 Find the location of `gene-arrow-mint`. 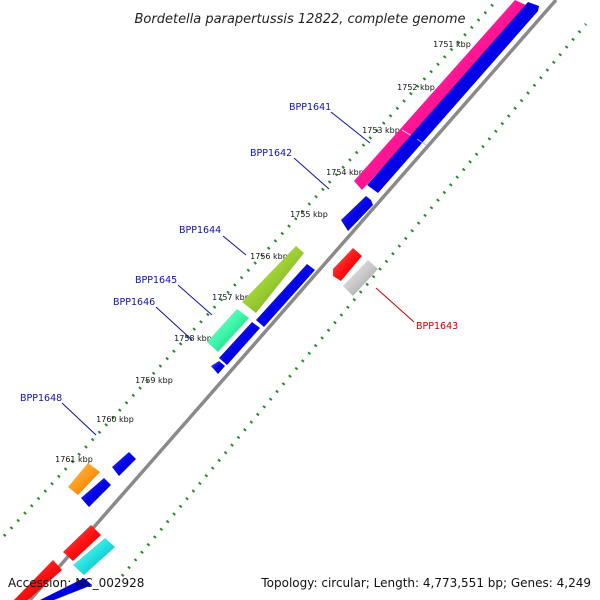

gene-arrow-mint is located at coordinates (228, 330).